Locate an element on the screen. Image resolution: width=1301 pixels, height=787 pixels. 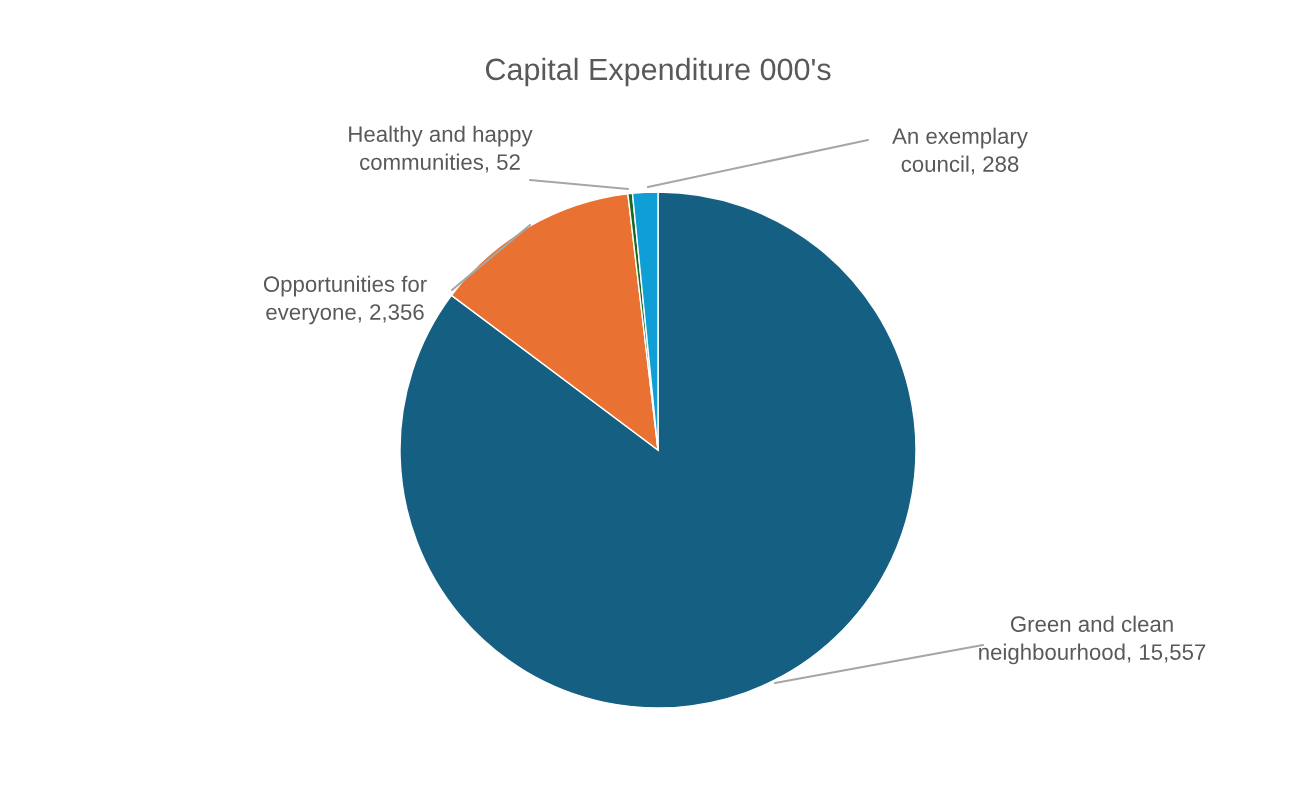
slice-label: Healthy and happy communities, 52 is located at coordinates (441, 149).